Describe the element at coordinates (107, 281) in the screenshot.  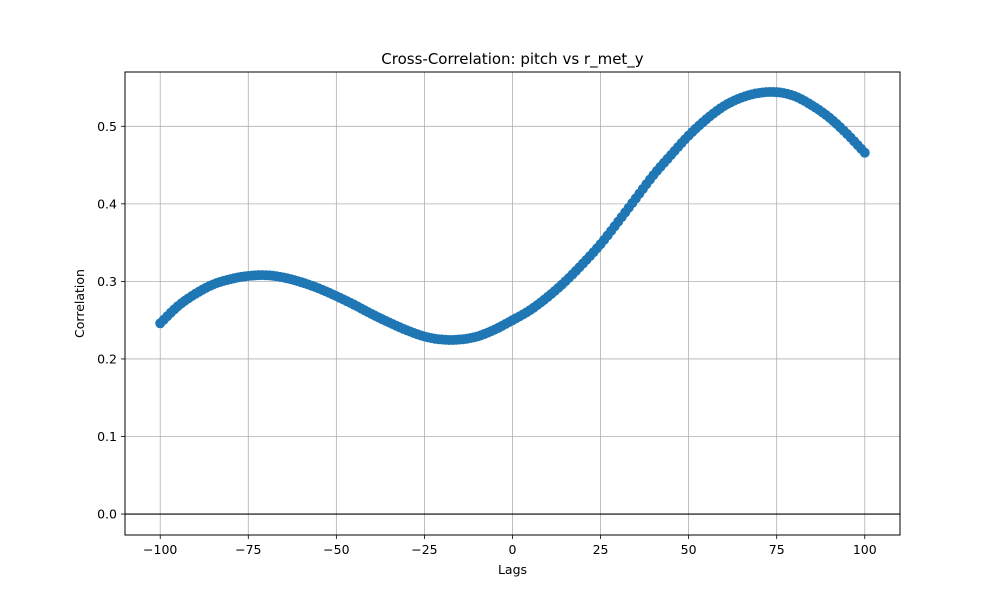
I see `y-tick-label: 0.3` at that location.